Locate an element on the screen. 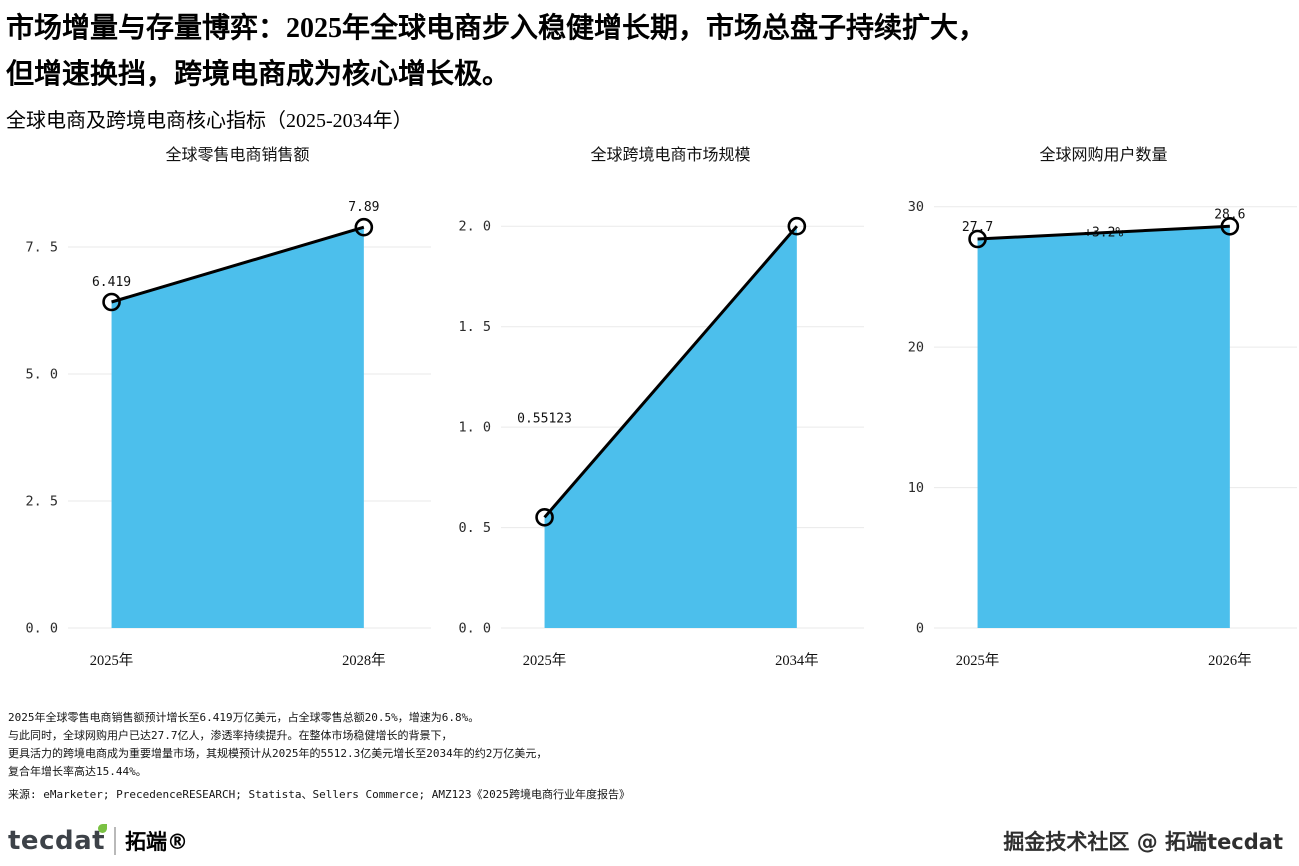 The height and width of the screenshot is (866, 1299). y-tick-label: 10 is located at coordinates (916, 488).